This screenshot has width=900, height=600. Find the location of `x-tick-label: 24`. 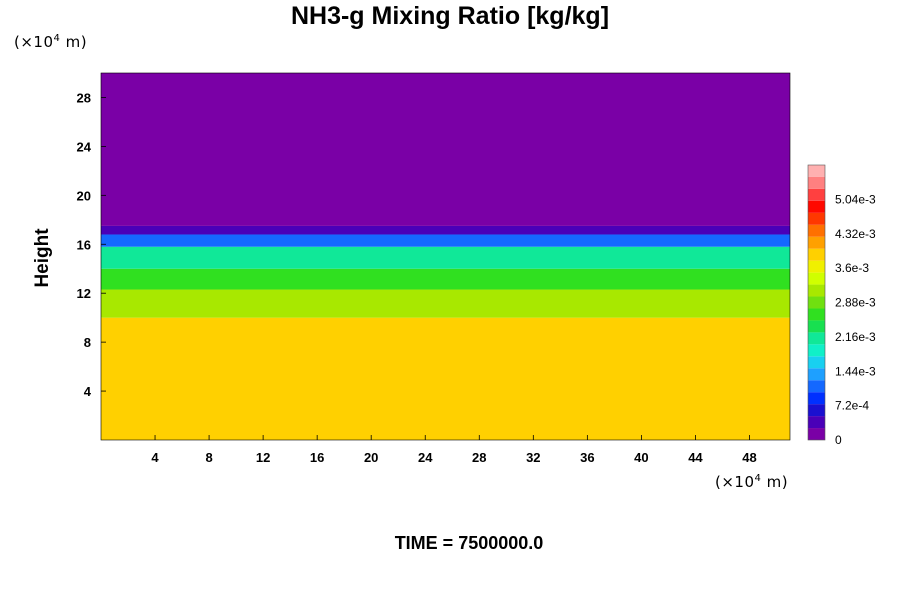

x-tick-label: 24 is located at coordinates (425, 457).